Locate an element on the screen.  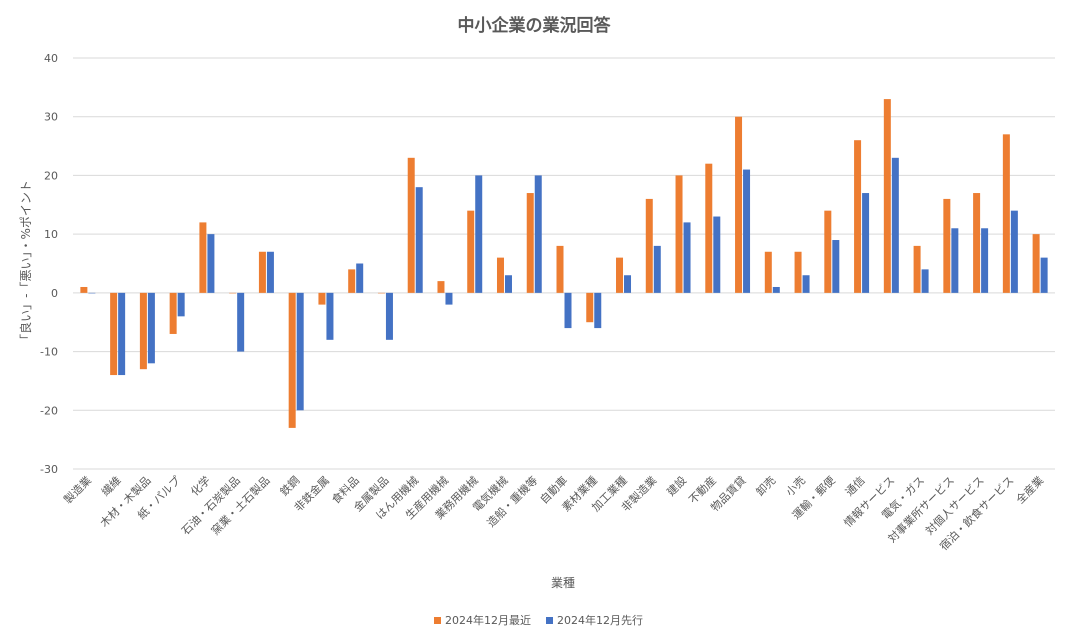
category-label: 鉄鋼 is located at coordinates (289, 485).